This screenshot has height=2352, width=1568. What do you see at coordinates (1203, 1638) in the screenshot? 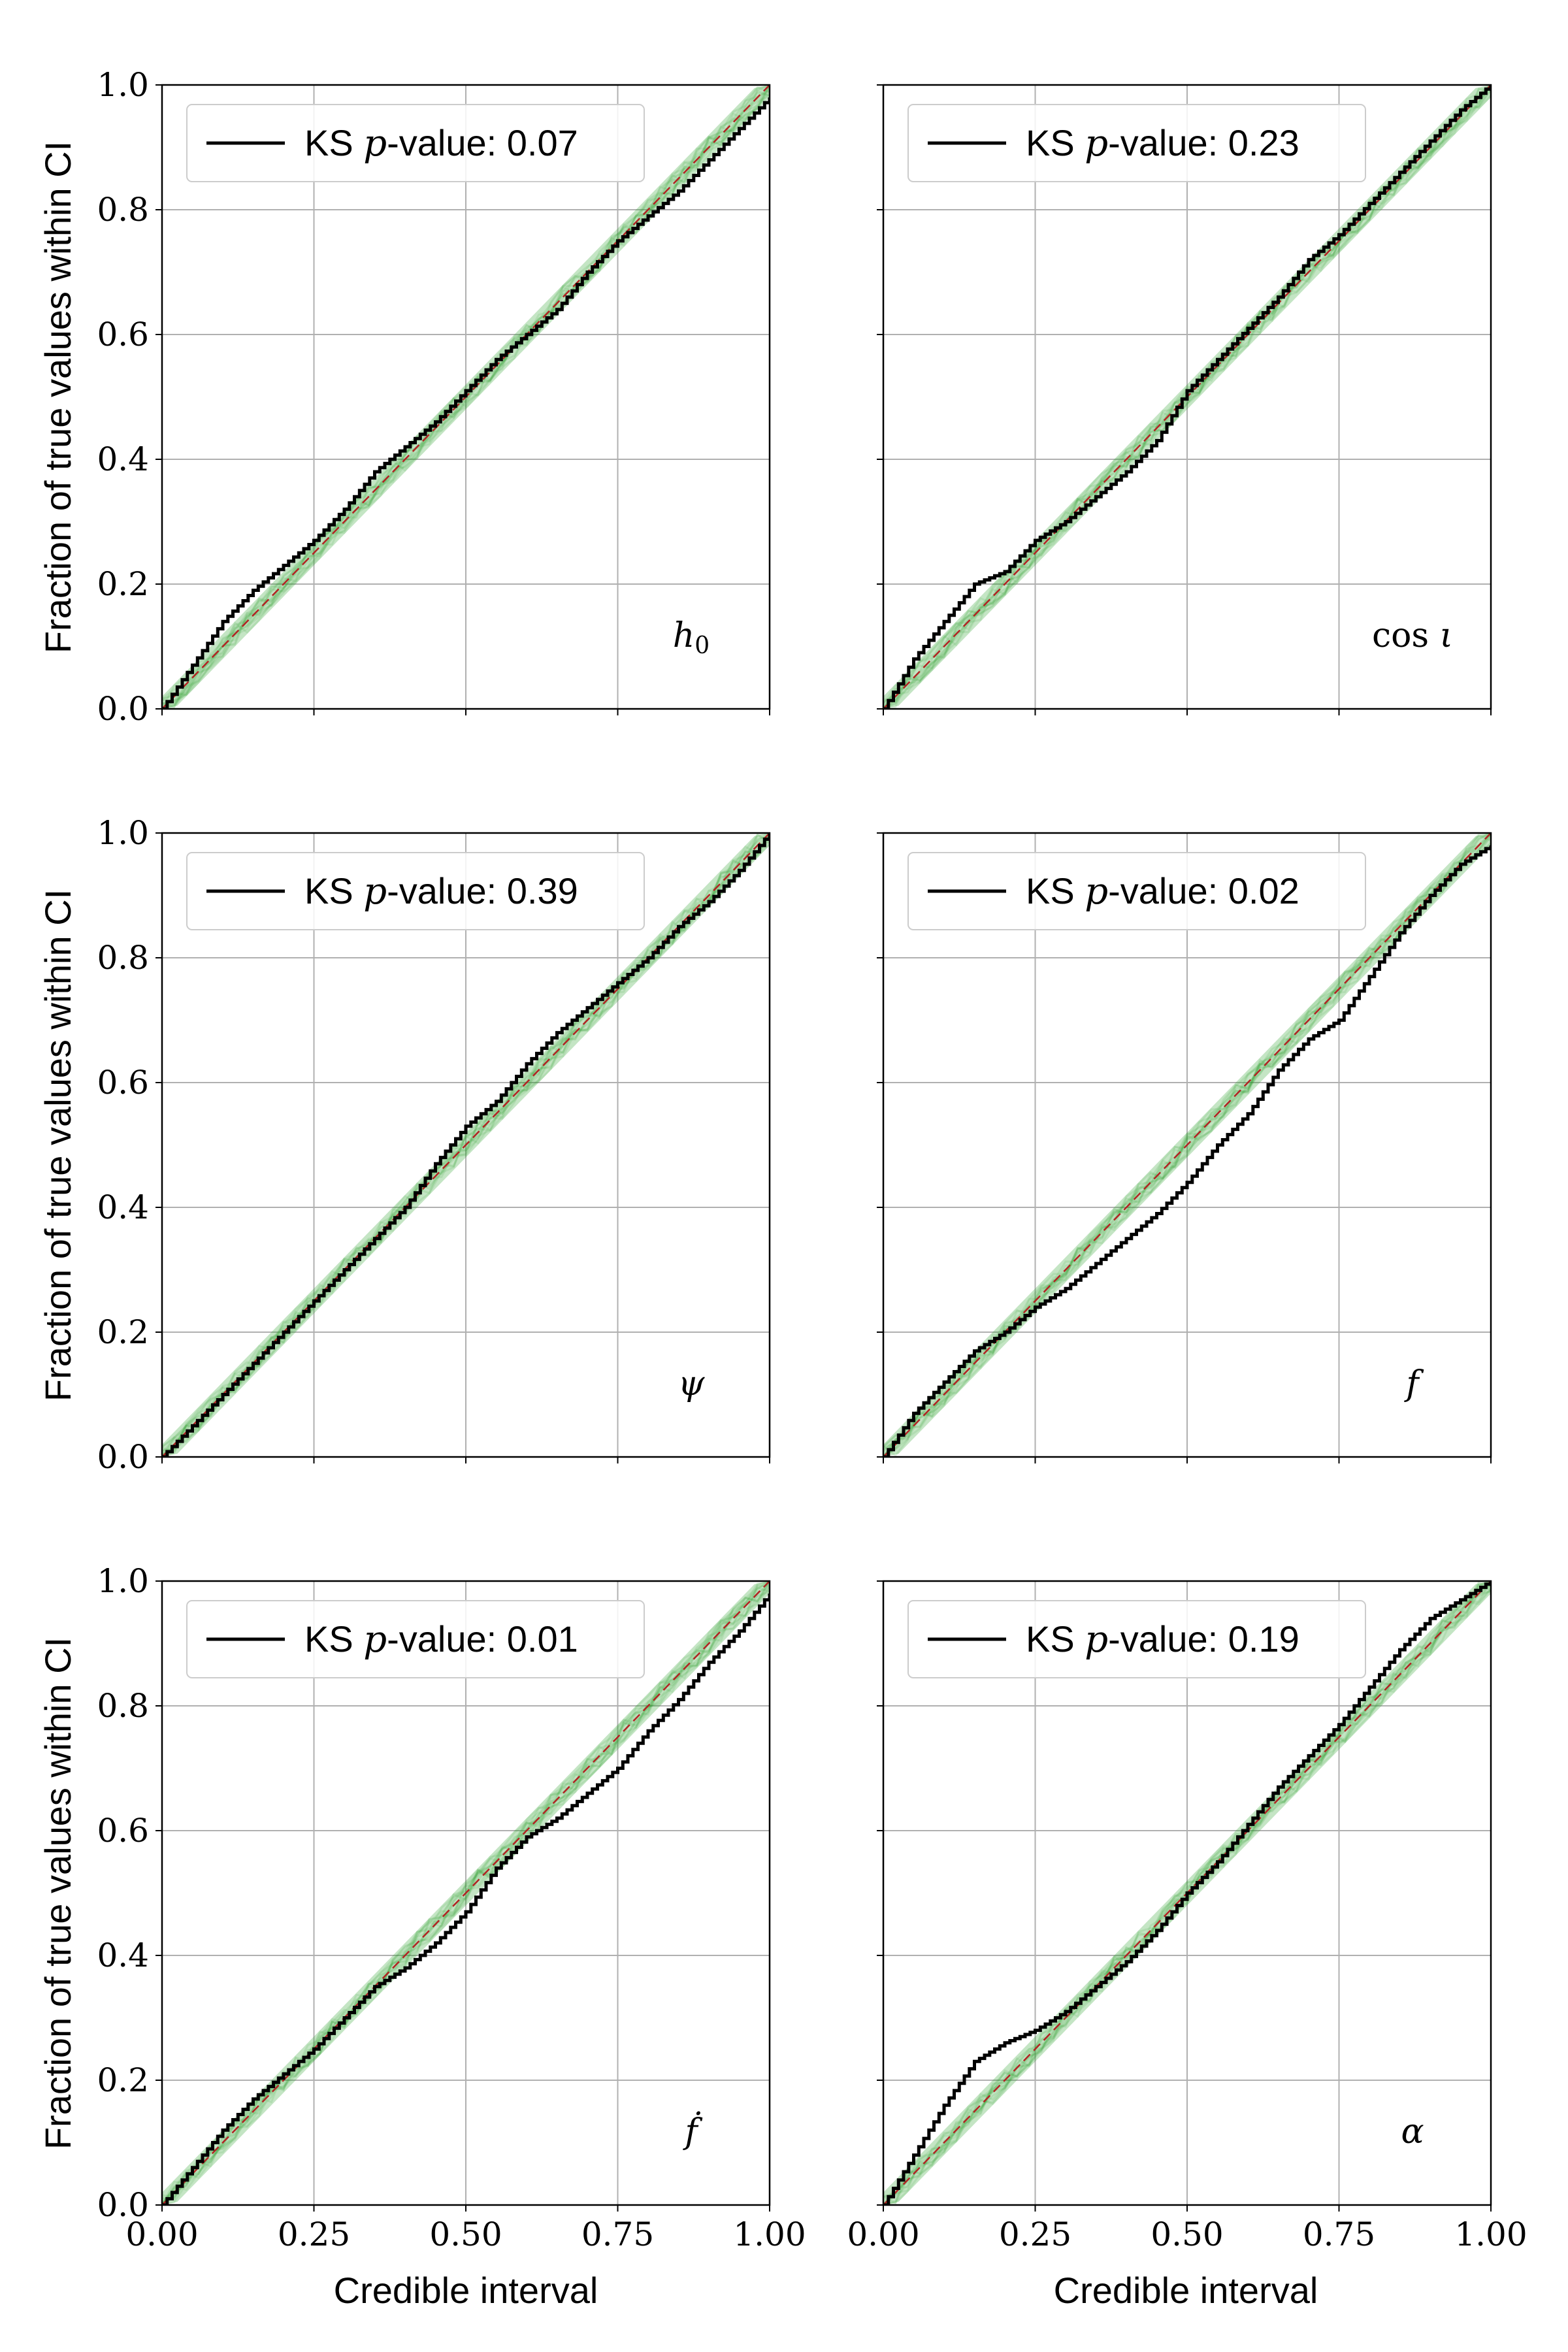
I see `legend-label-value: -value: 0.19` at bounding box center [1203, 1638].